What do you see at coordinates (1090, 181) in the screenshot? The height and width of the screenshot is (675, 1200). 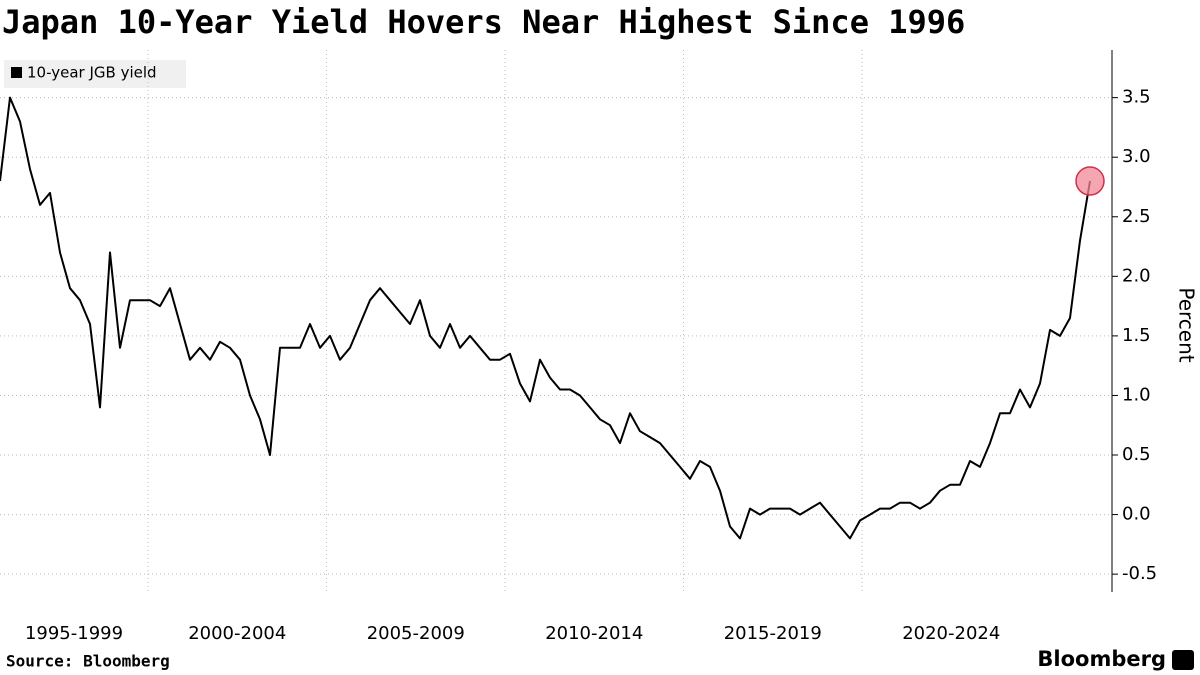 I see `highlight-marker` at bounding box center [1090, 181].